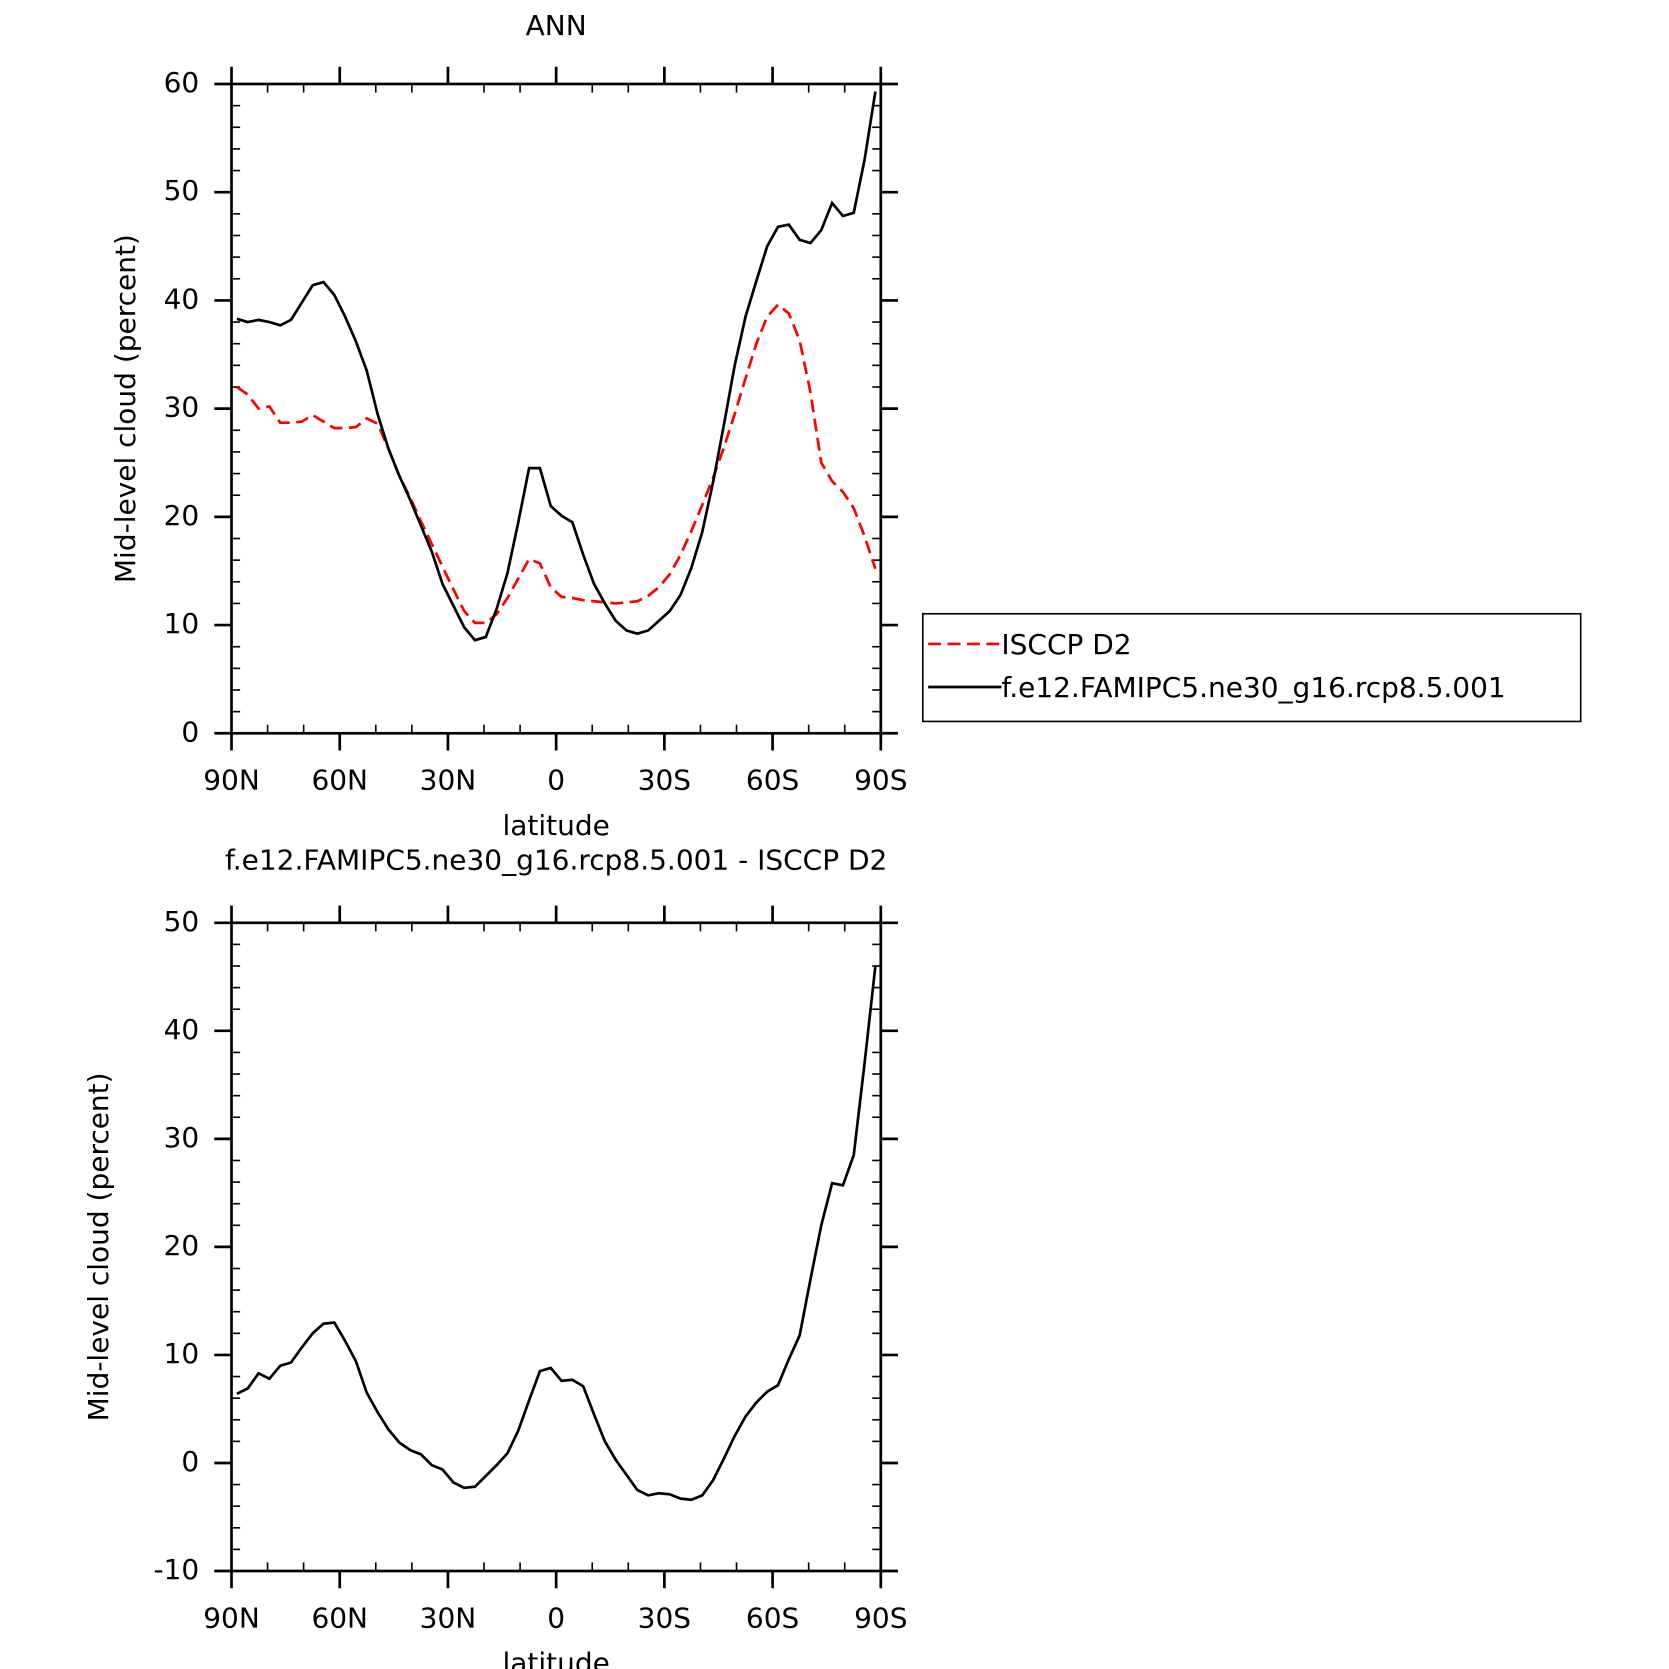 This screenshot has height=1669, width=1669. I want to click on y-tick-label: -10, so click(176, 1569).